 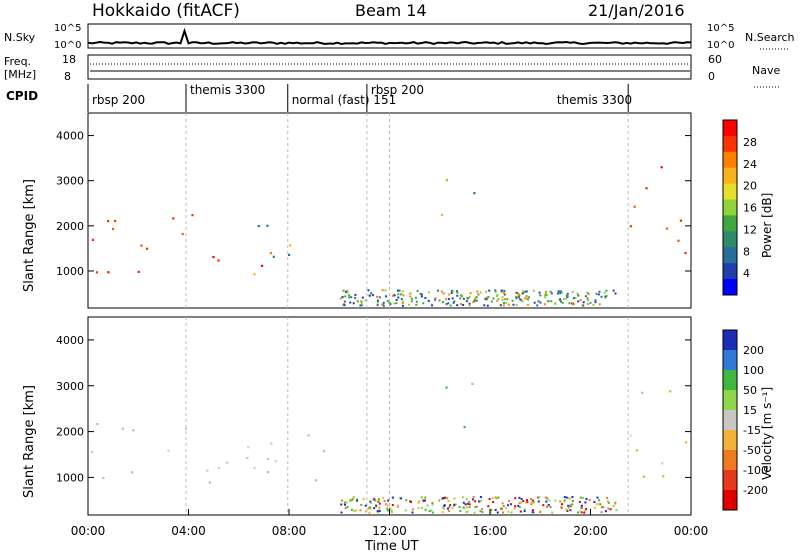 What do you see at coordinates (29, 441) in the screenshot?
I see `velocity-ylabel: Slant Range [km]` at bounding box center [29, 441].